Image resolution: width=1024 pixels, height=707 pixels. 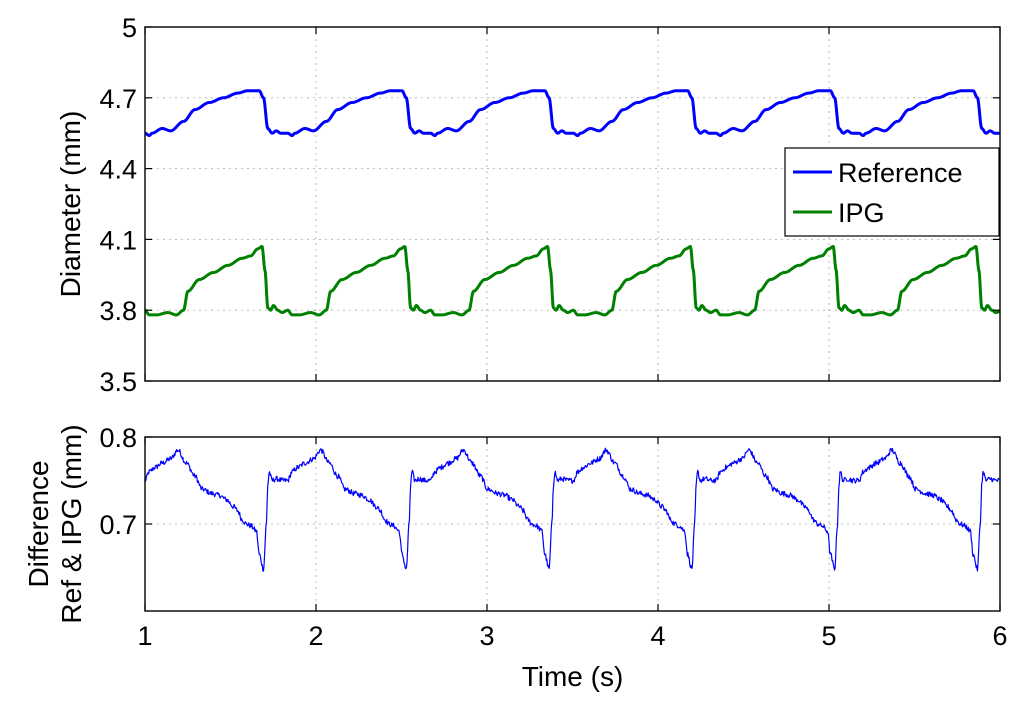 What do you see at coordinates (118, 382) in the screenshot?
I see `y-tick-label: 3.5` at bounding box center [118, 382].